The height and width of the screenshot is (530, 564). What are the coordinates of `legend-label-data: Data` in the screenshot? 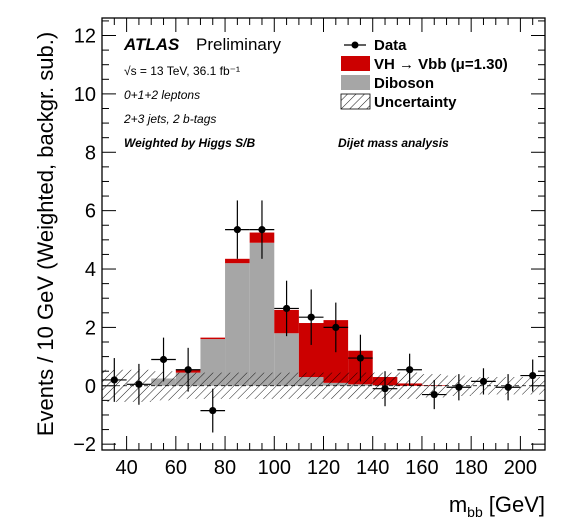 It's located at (390, 45).